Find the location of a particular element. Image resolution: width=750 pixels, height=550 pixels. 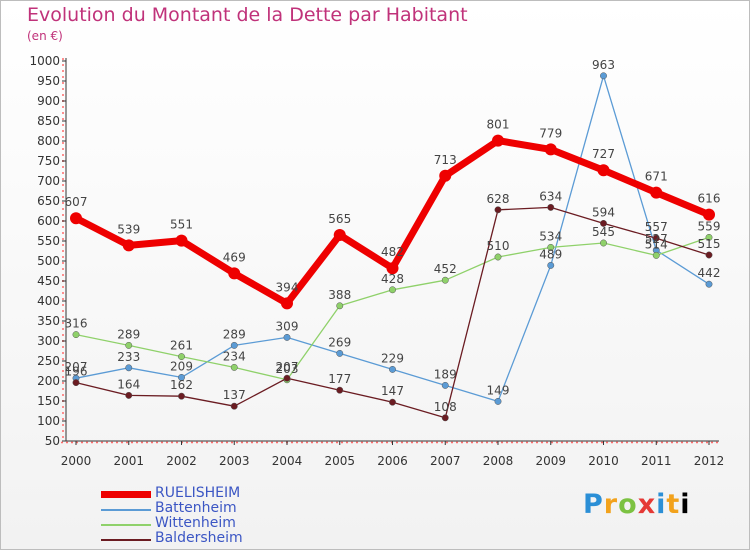

data-label: 551 is located at coordinates (181, 225).